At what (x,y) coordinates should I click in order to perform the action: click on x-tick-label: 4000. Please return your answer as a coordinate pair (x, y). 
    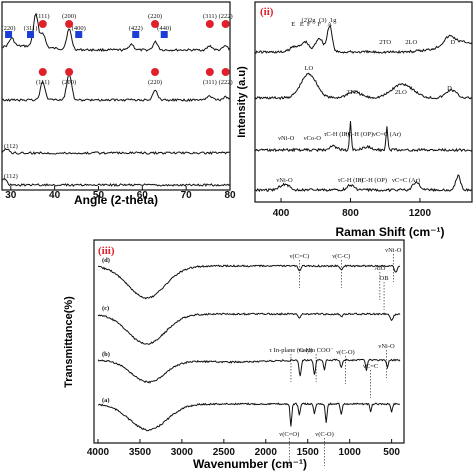
    Looking at the image, I should click on (98, 452).